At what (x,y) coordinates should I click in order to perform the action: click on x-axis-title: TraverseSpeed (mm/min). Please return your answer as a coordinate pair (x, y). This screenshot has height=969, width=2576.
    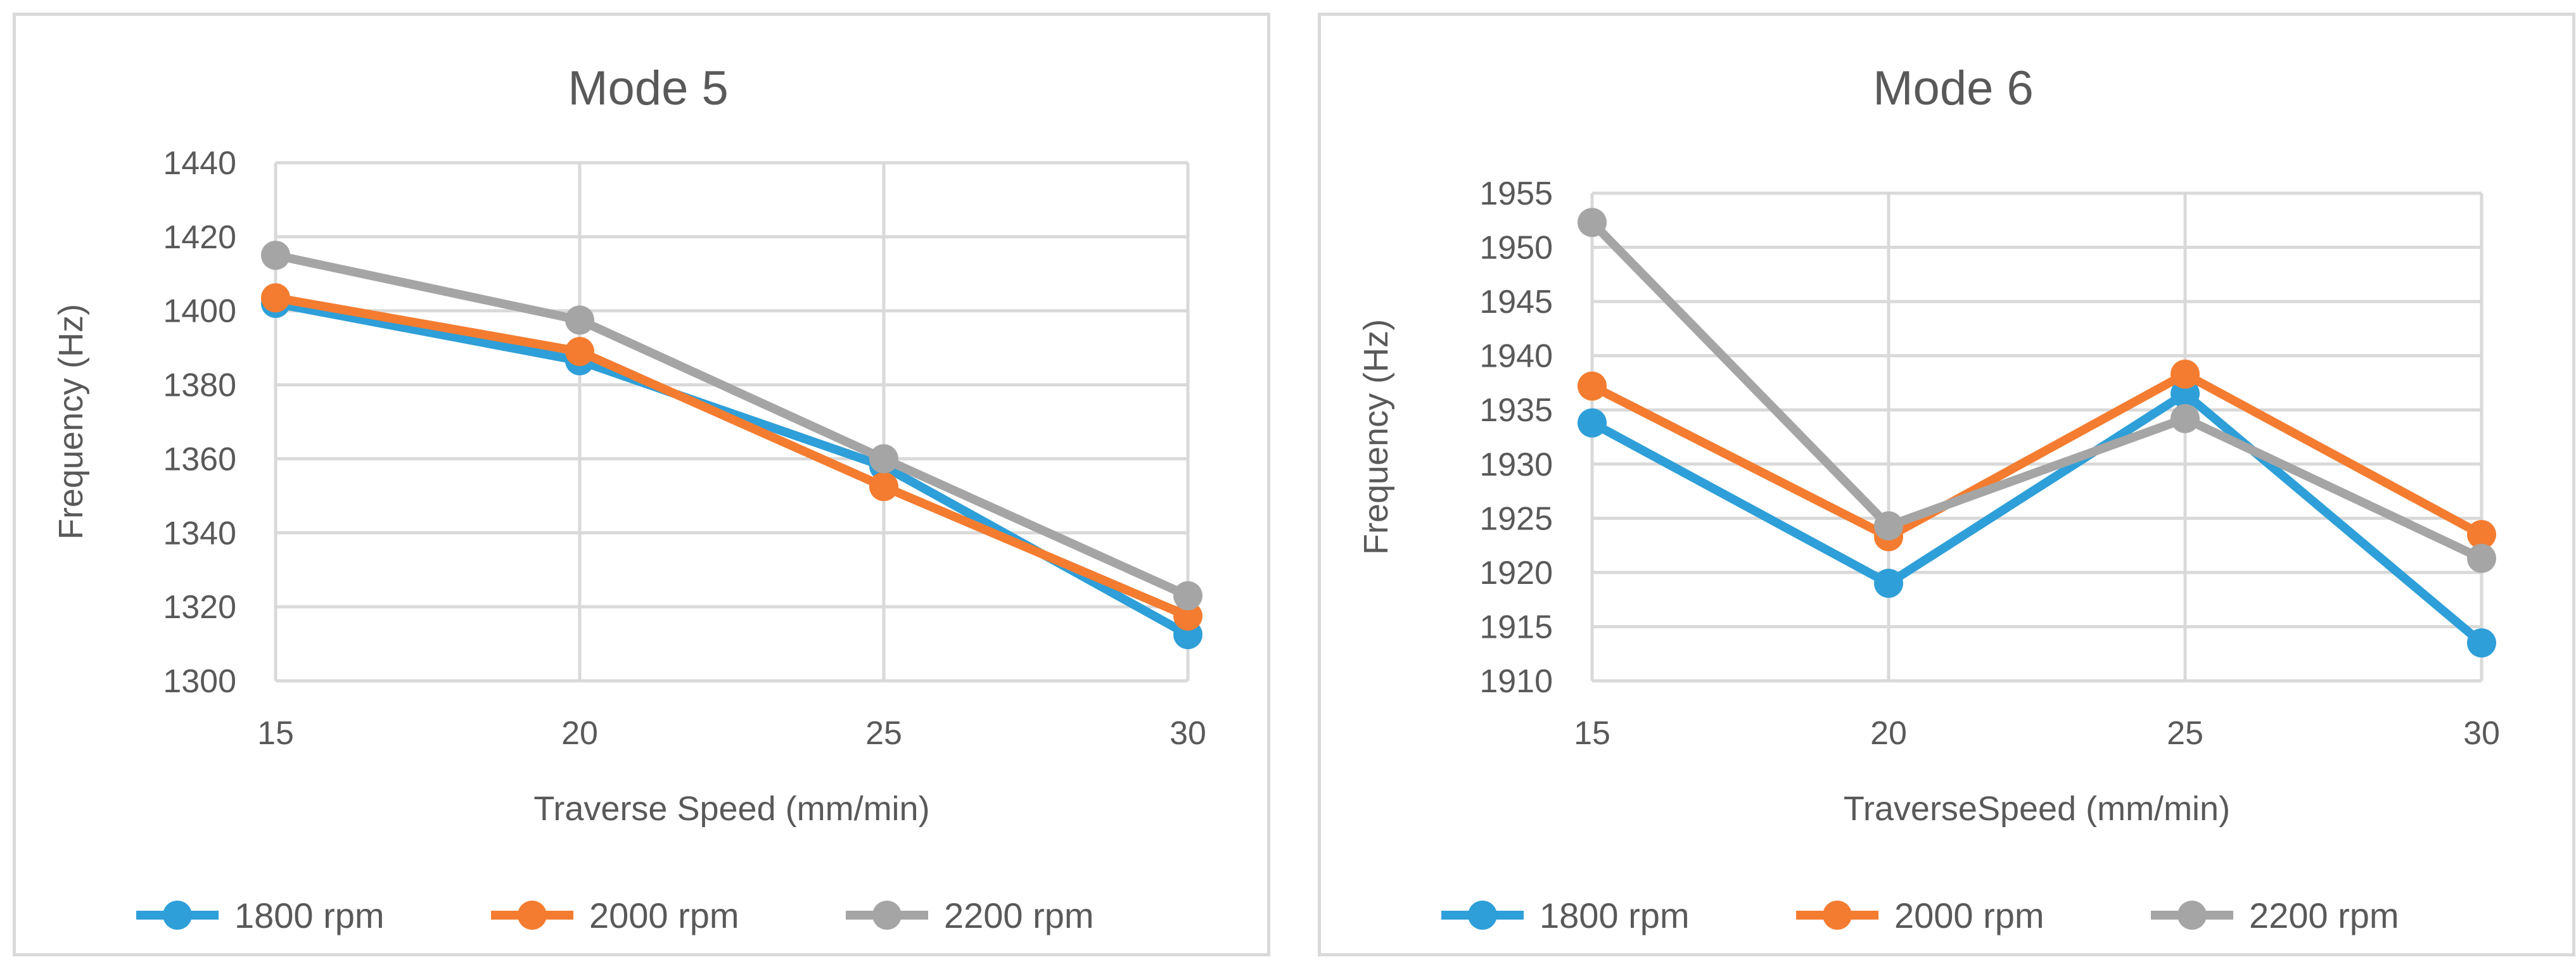
    Looking at the image, I should click on (2037, 809).